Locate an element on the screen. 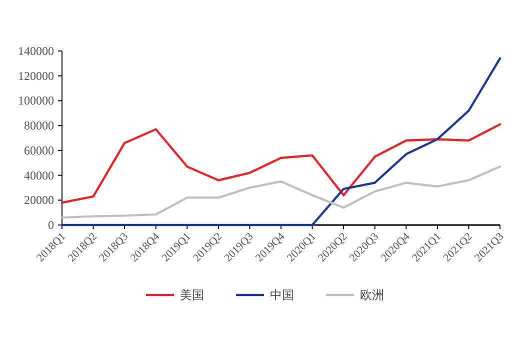  legend-label: 美国 is located at coordinates (192, 295).